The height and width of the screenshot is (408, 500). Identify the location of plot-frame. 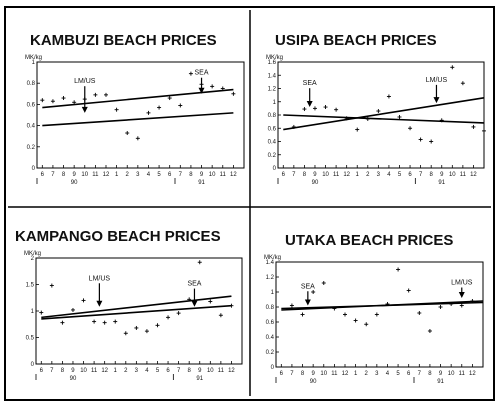
(140, 115).